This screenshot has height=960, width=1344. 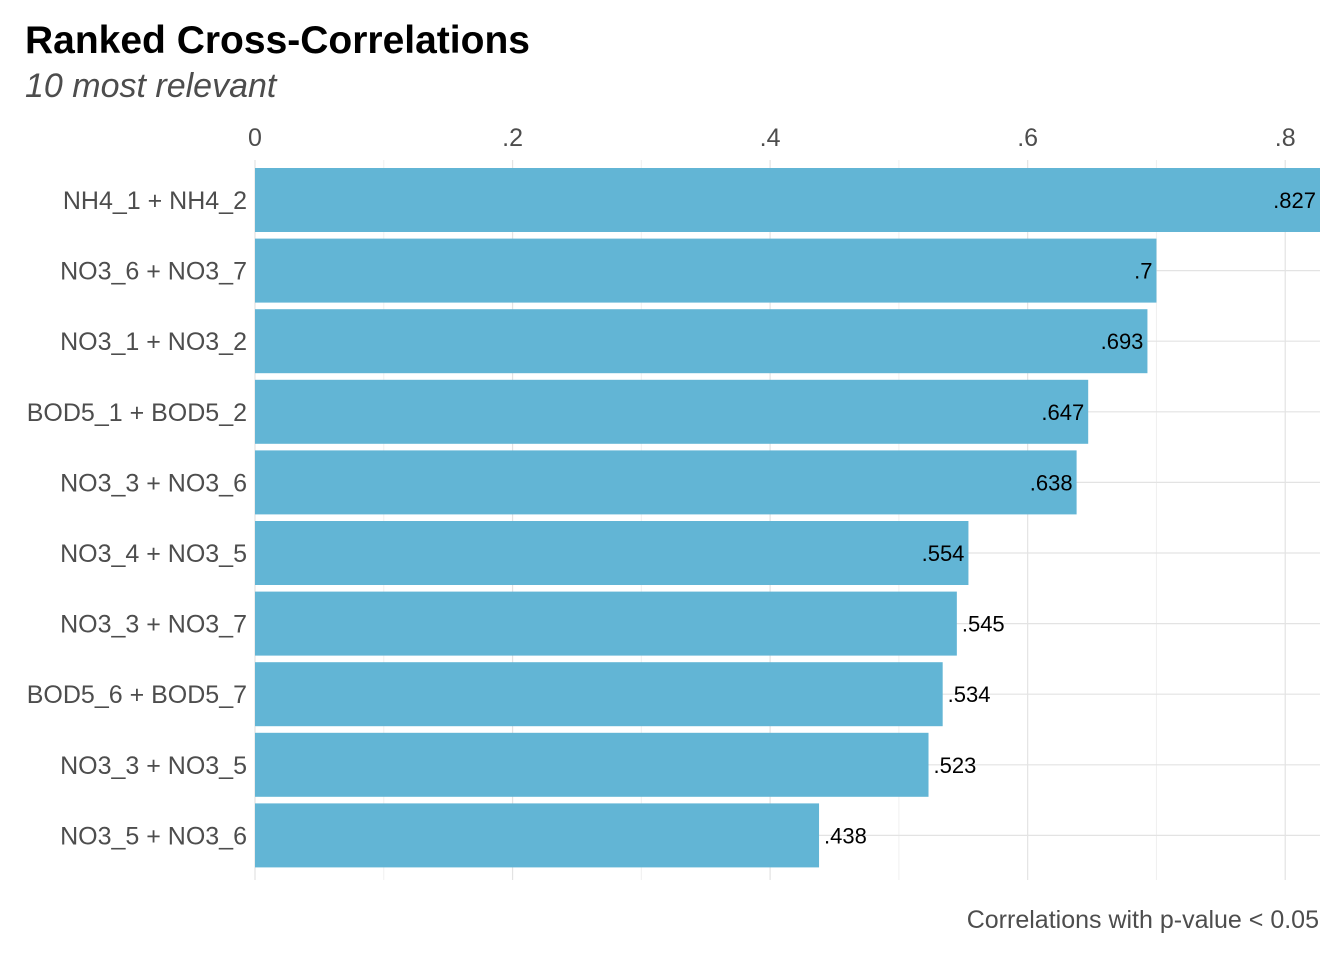 What do you see at coordinates (255, 138) in the screenshot?
I see `x-tick-label: 0` at bounding box center [255, 138].